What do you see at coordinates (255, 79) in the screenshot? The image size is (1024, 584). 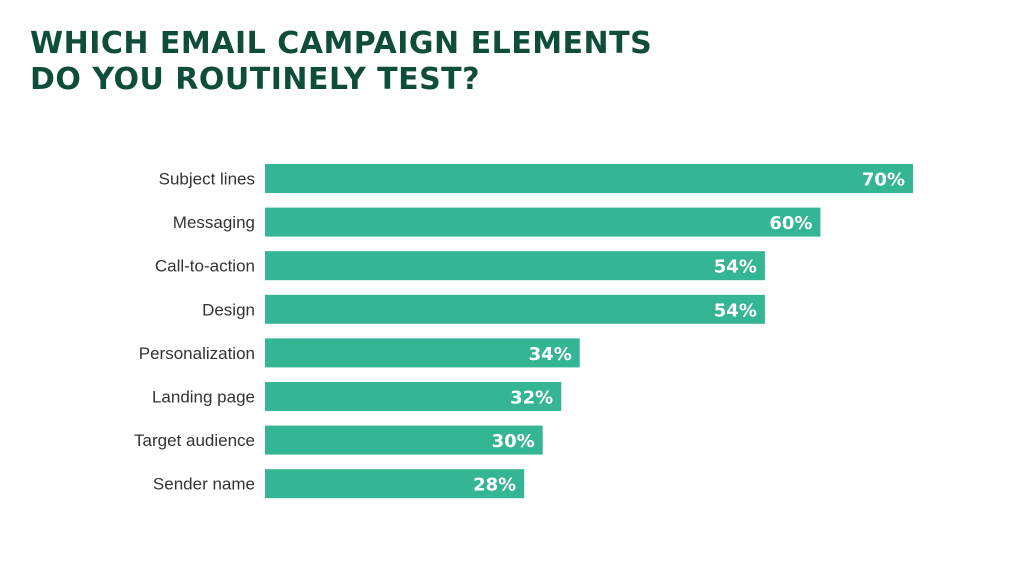 I see `chart-title-line-2: DO YOU ROUTINELY TEST?` at bounding box center [255, 79].